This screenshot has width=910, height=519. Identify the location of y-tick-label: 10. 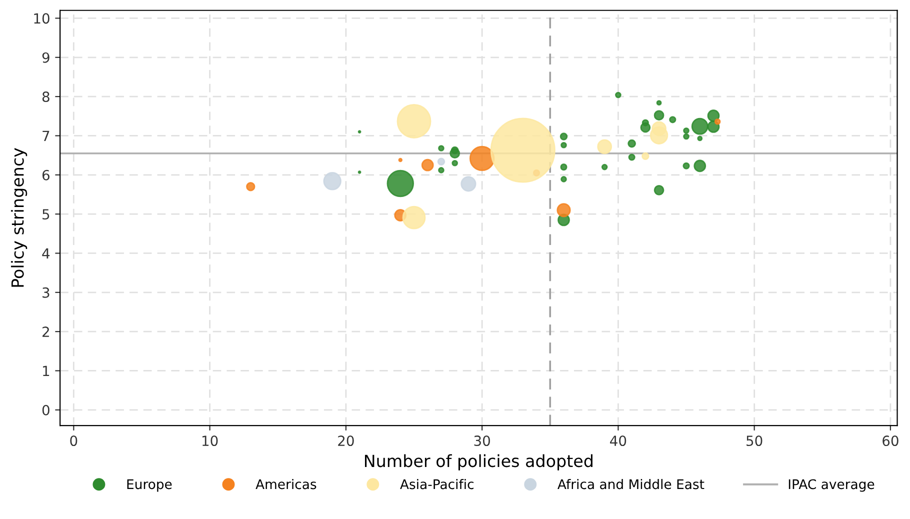
(42, 18).